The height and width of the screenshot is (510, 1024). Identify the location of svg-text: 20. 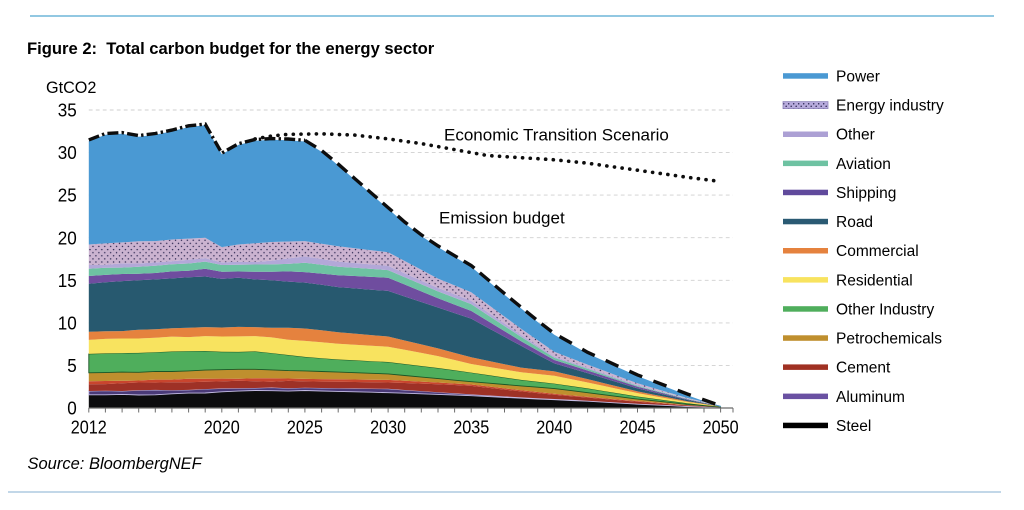
(67, 237).